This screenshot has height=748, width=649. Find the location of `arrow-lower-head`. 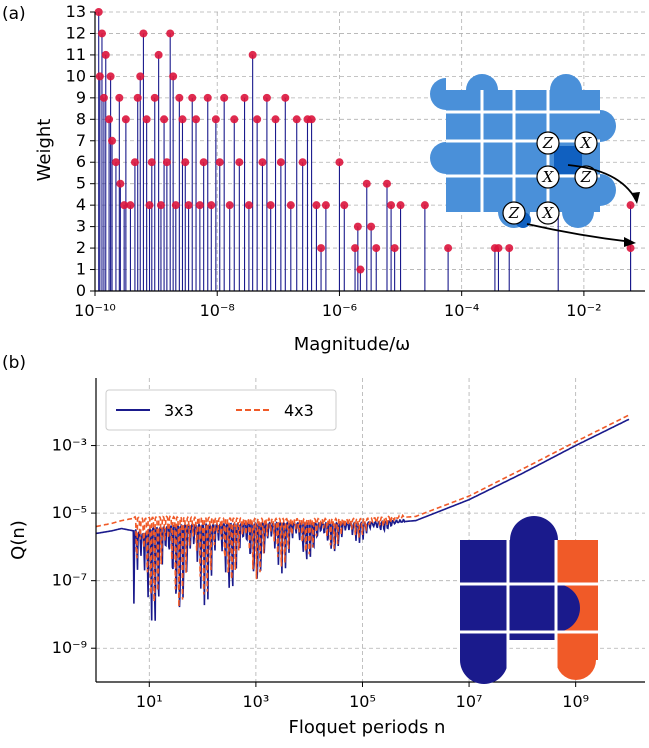

arrow-lower-head is located at coordinates (630, 242).